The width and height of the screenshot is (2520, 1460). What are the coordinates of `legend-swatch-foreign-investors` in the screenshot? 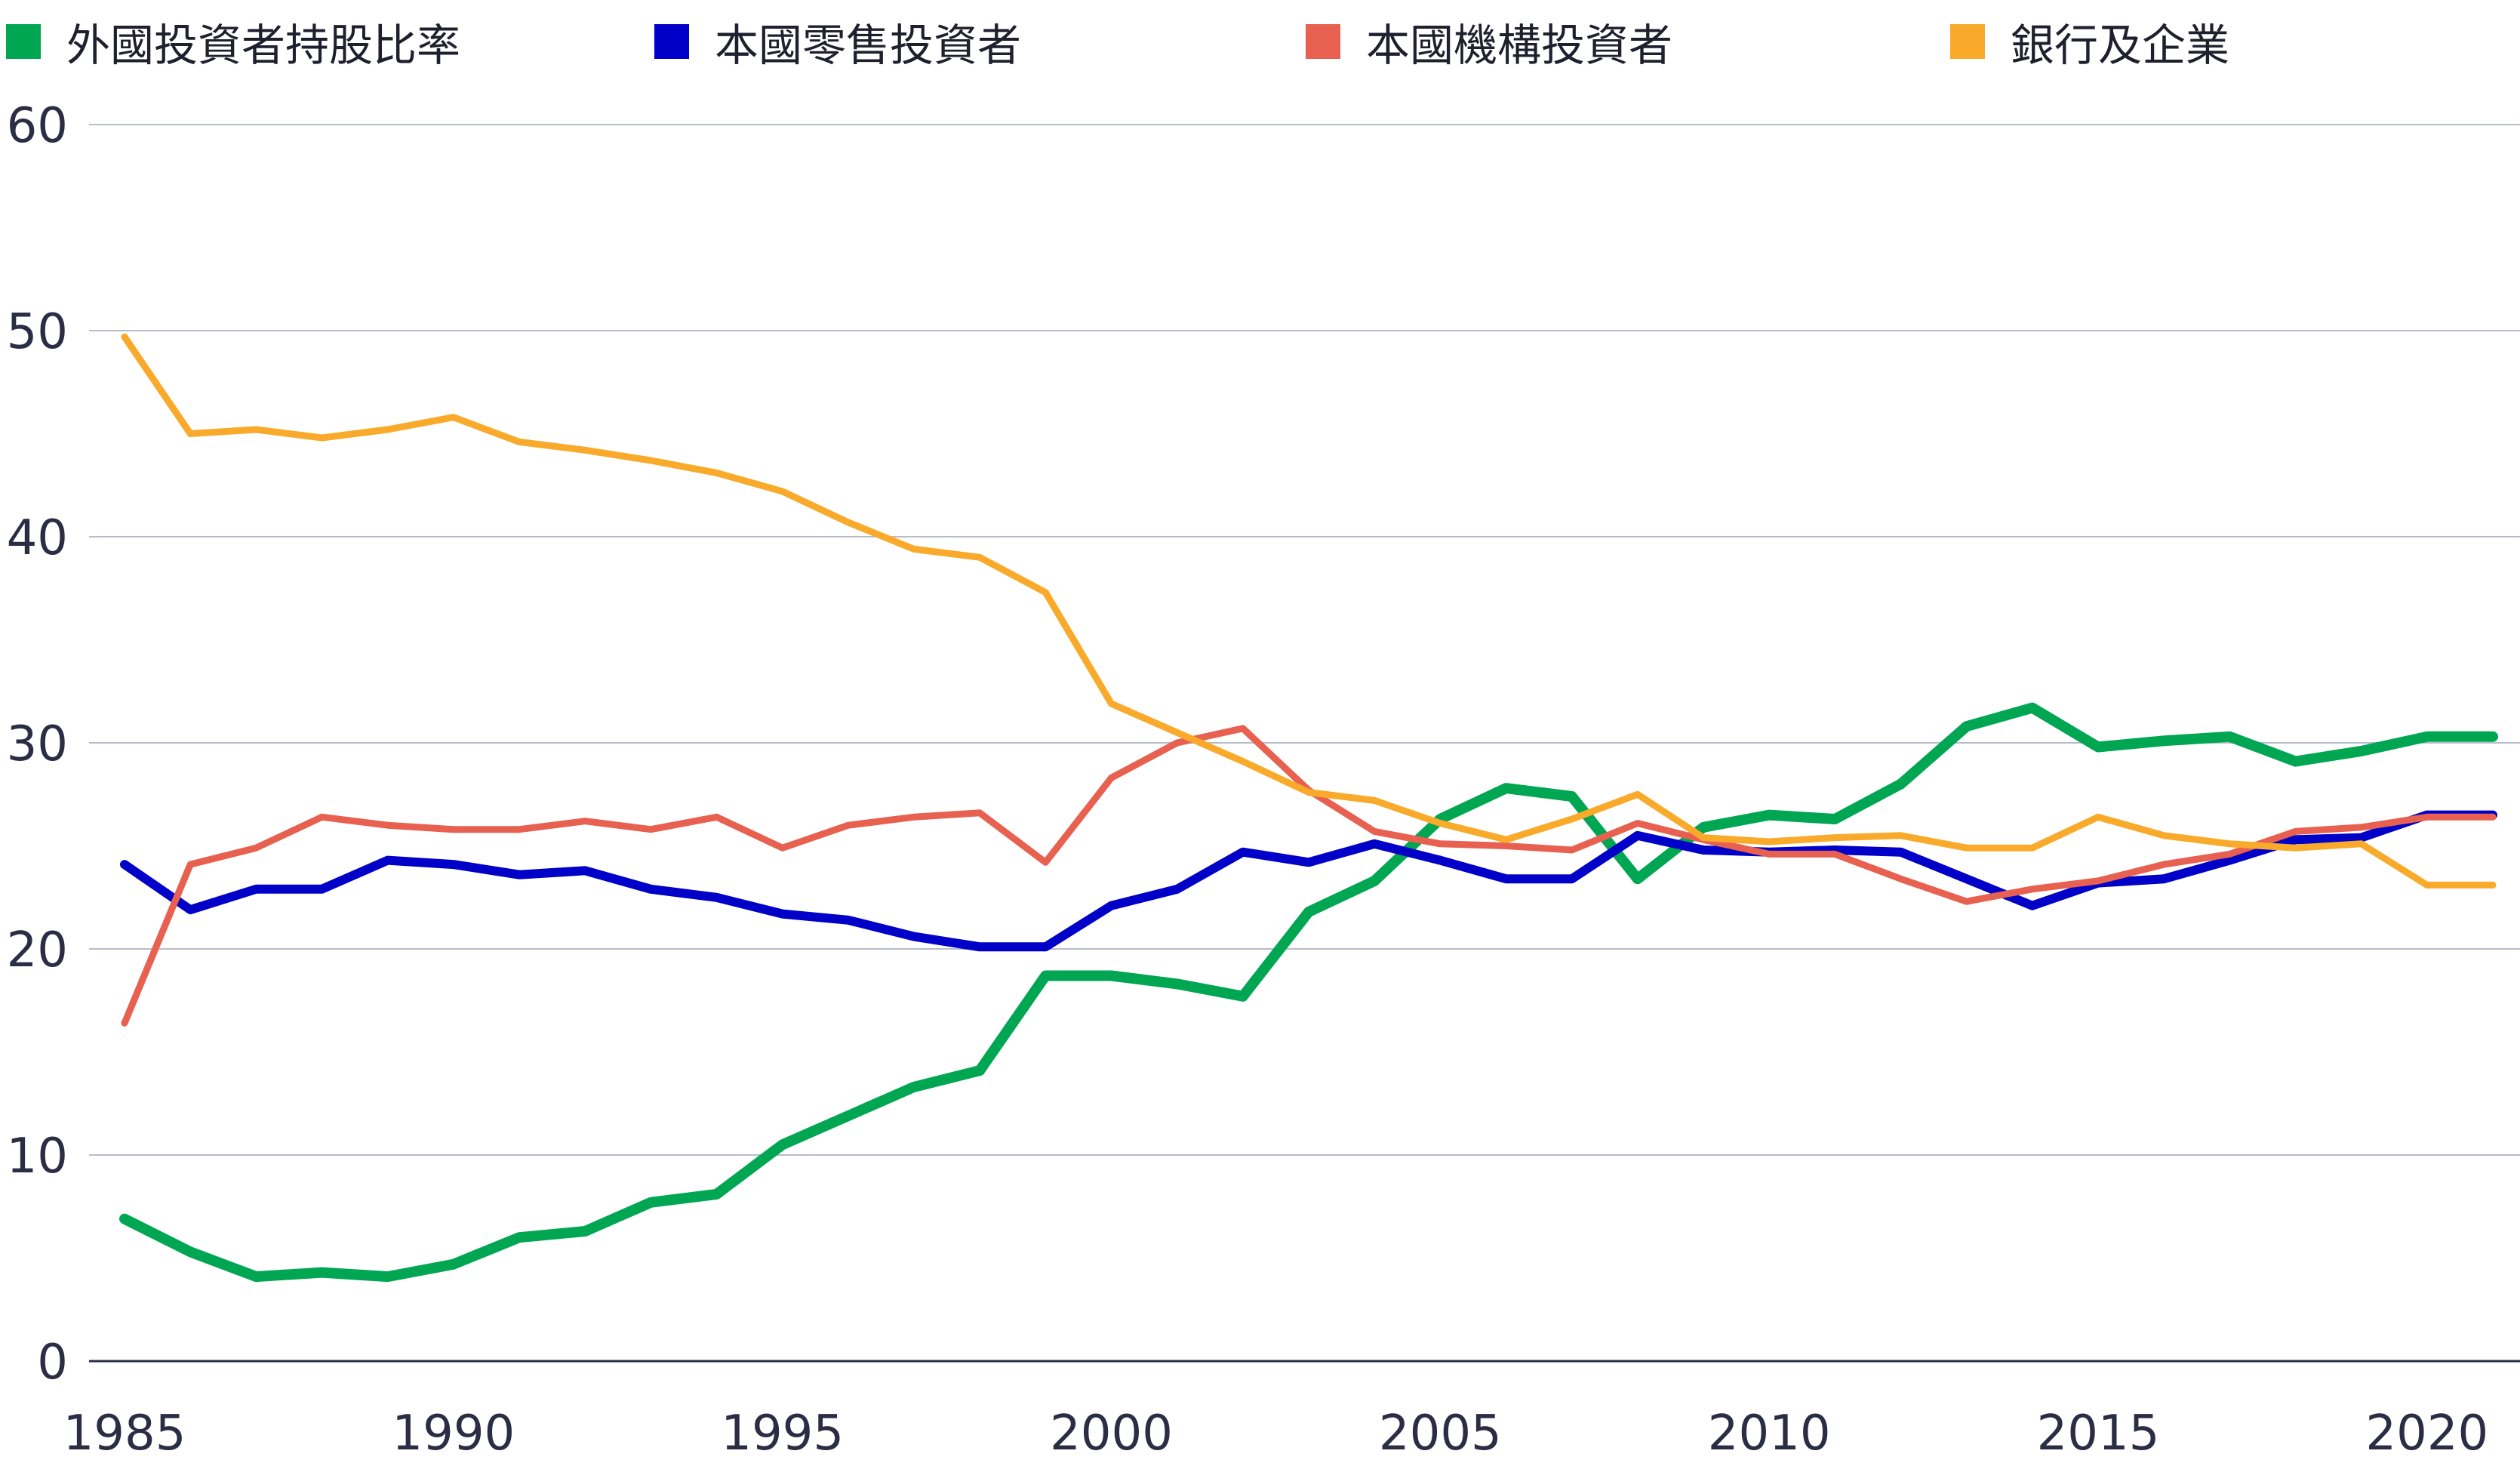 It's located at (23, 42).